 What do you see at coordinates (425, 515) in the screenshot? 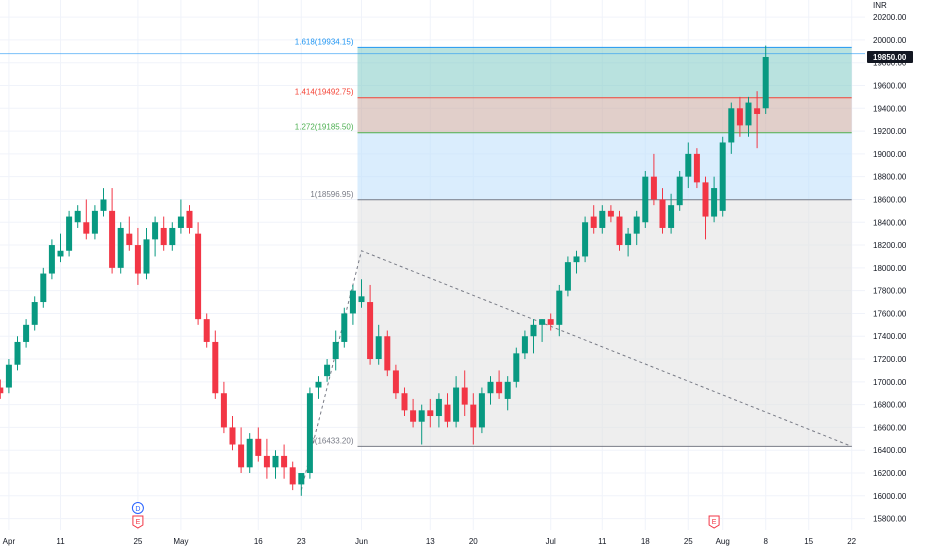
I see `event-markers: DE E` at bounding box center [425, 515].